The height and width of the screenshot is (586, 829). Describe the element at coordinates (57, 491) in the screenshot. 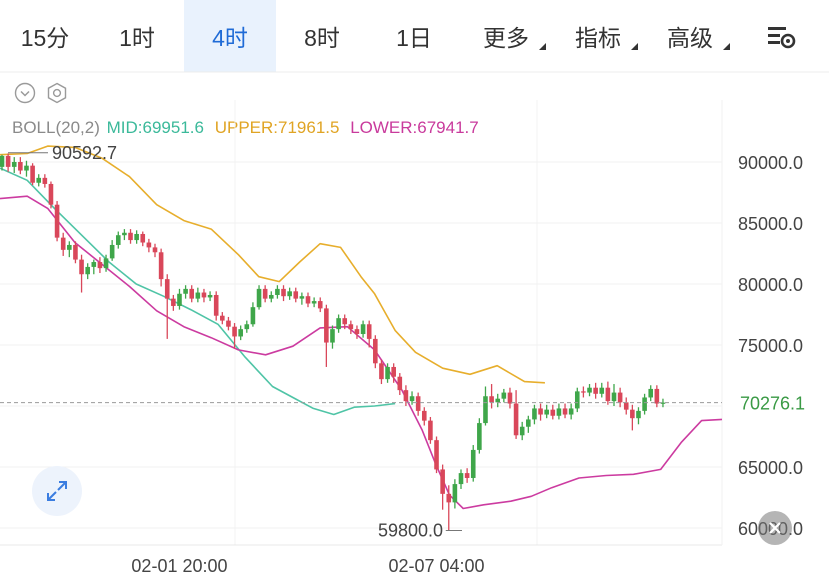

I see `expand-button` at that location.